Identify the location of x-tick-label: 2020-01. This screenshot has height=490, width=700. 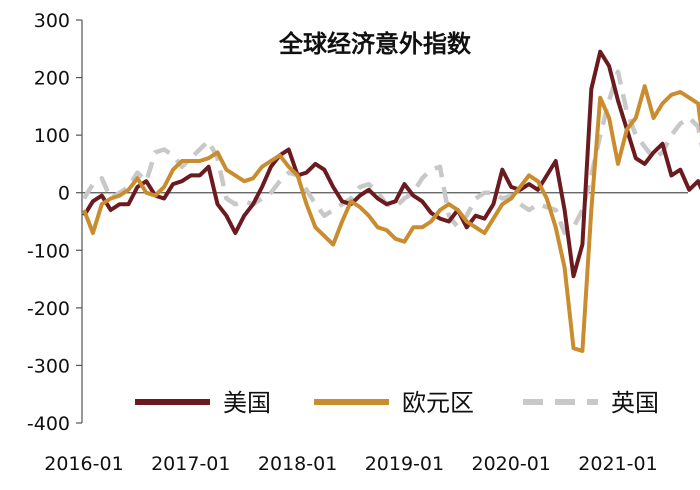
(511, 464).